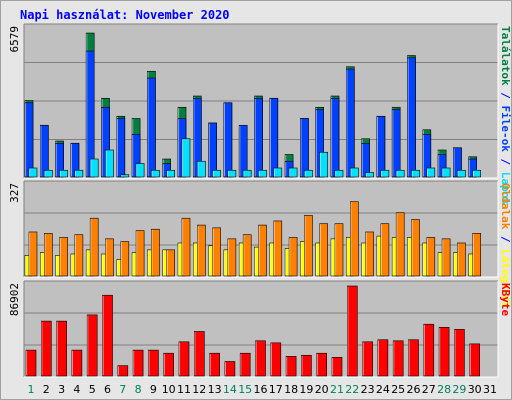  What do you see at coordinates (48, 173) in the screenshot?
I see `pages-bar-2-body` at bounding box center [48, 173].